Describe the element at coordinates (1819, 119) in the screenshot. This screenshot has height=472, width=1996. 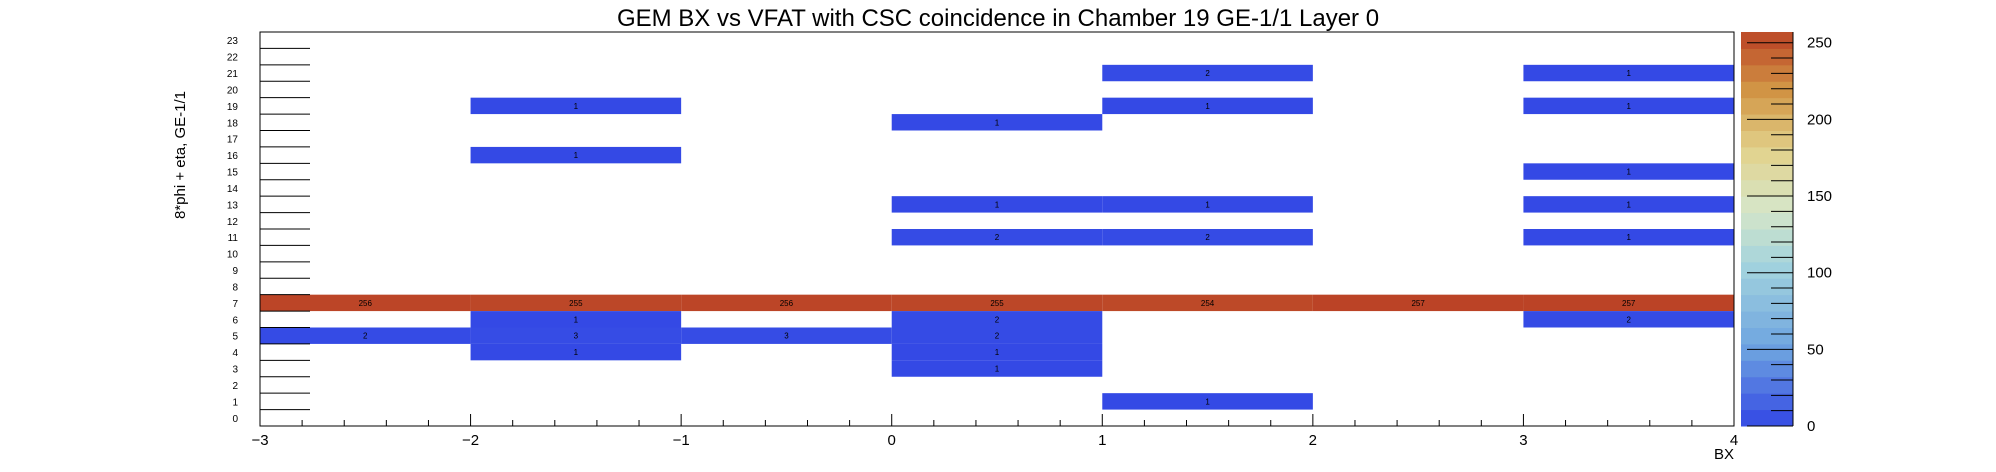
I see `color-bar-label: 200` at that location.